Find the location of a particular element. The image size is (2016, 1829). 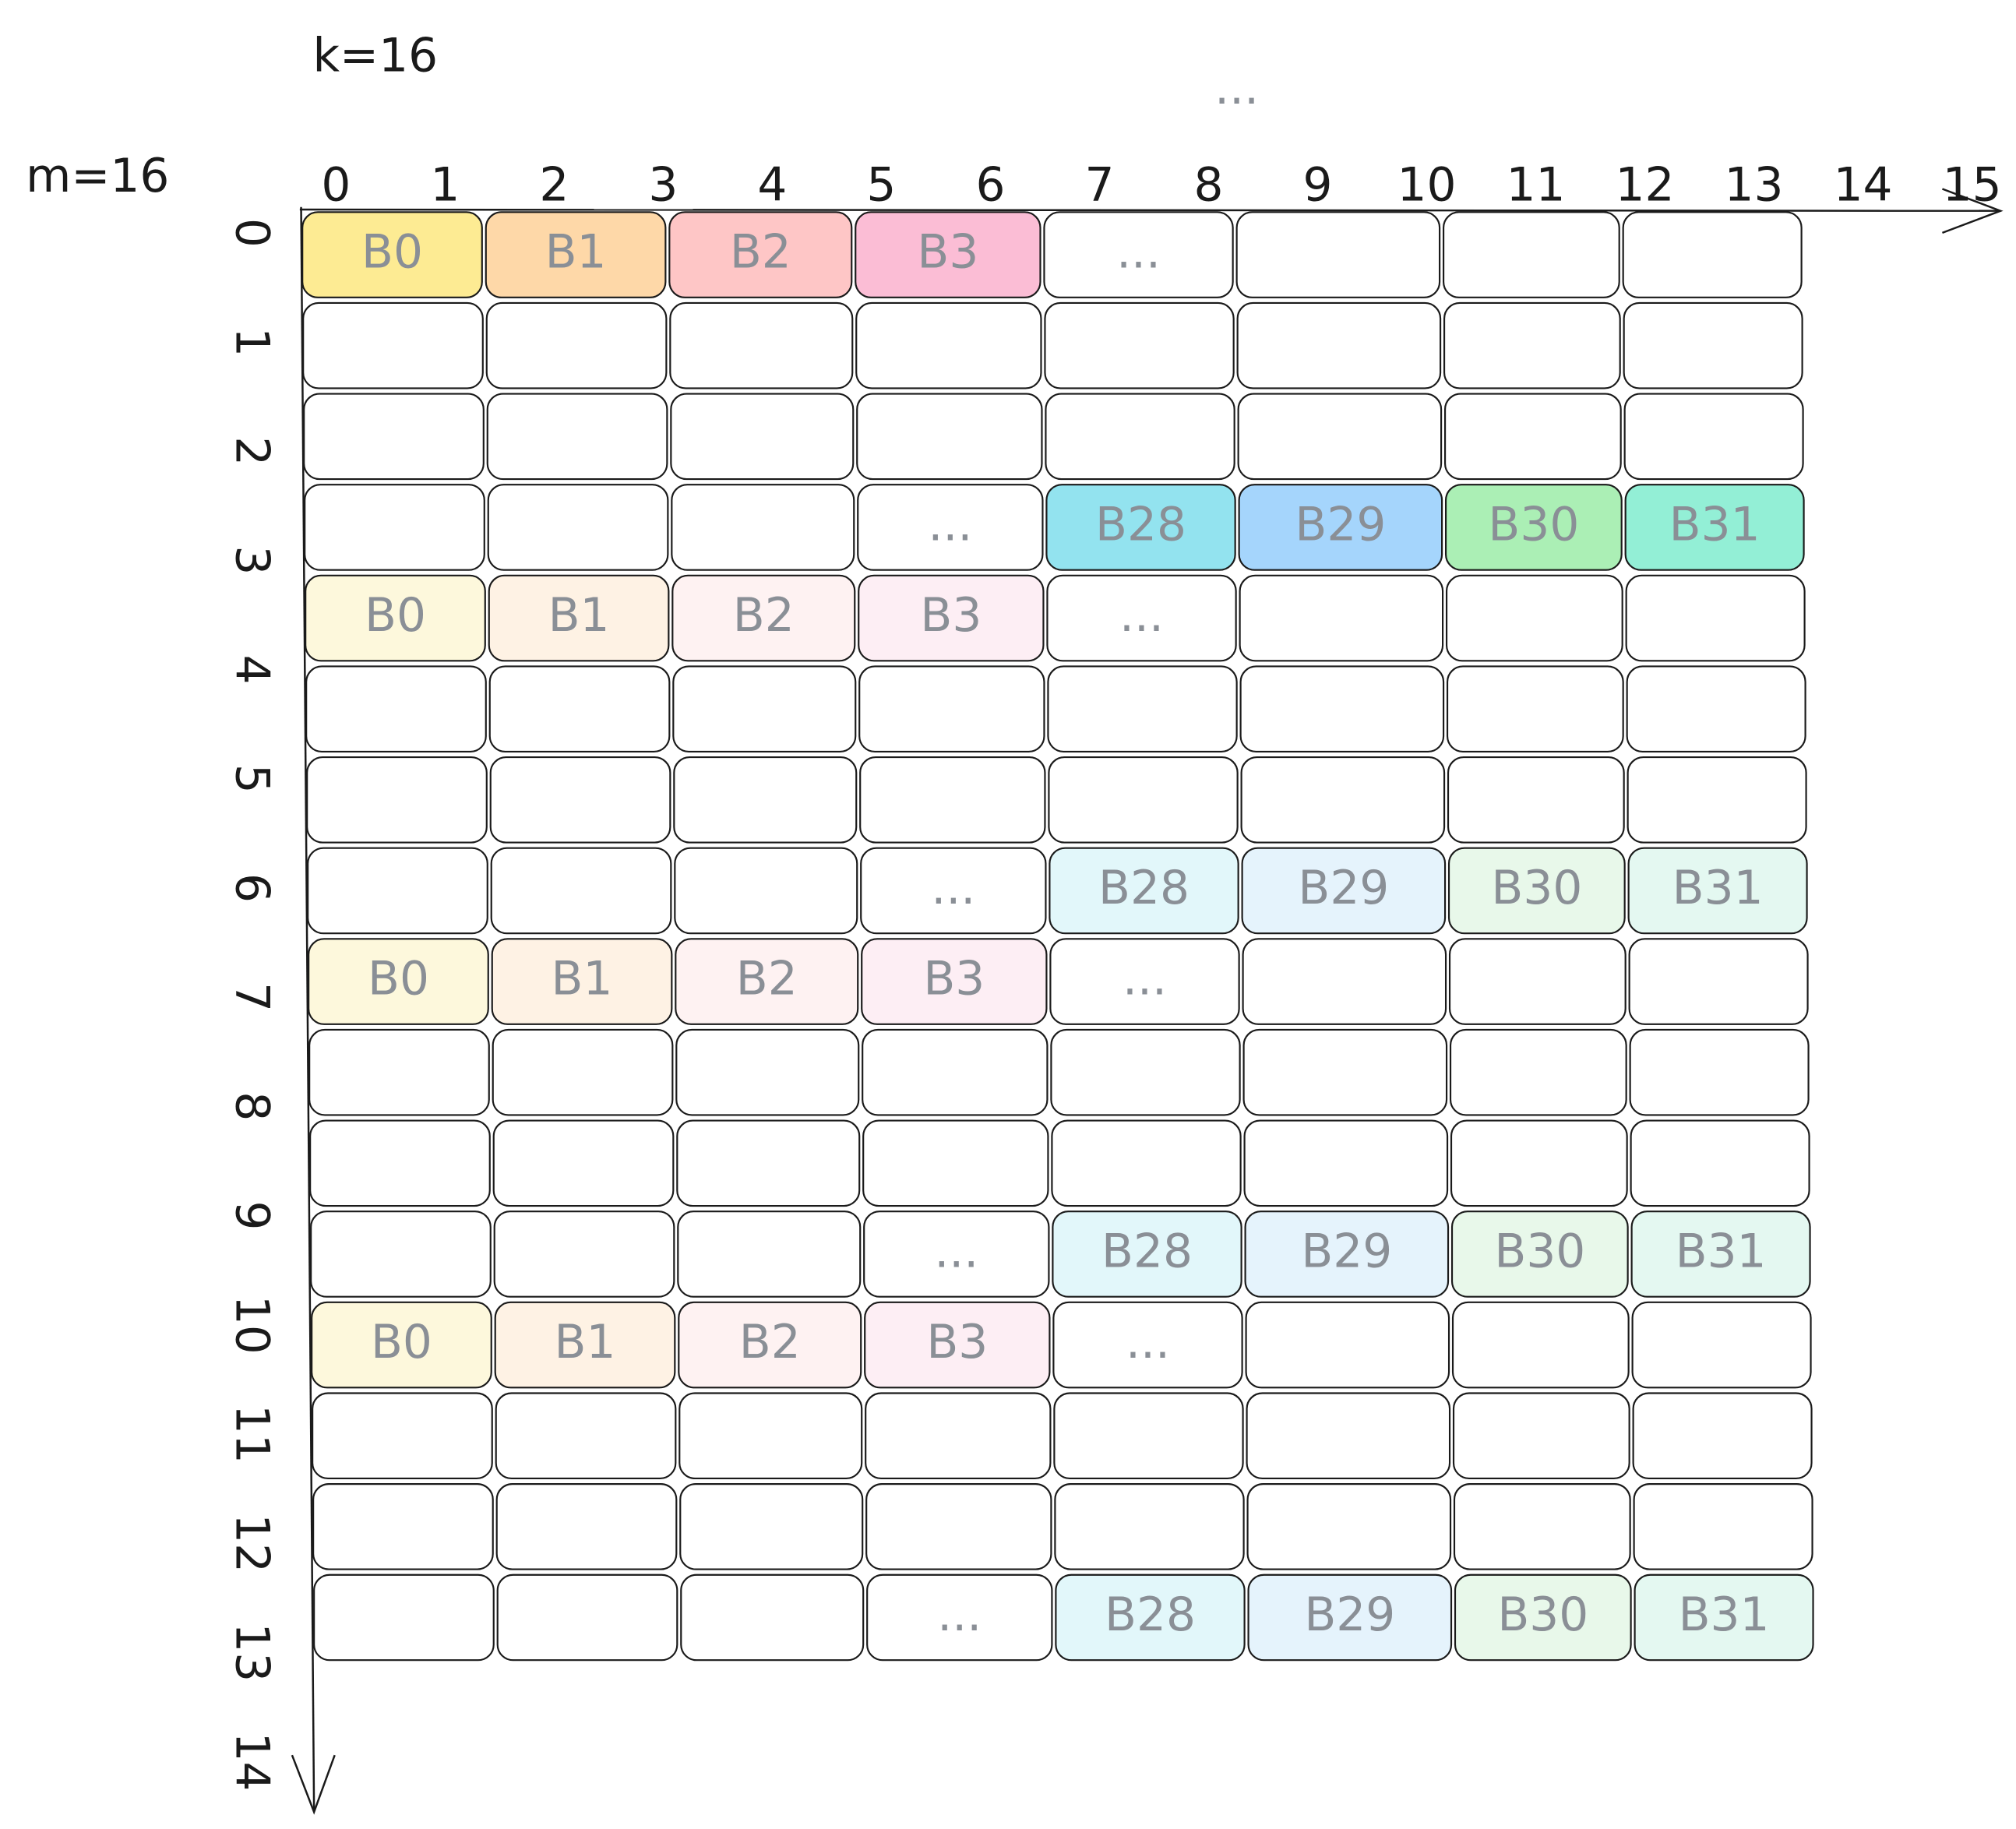

x-tick-label: 9 is located at coordinates (1317, 185).